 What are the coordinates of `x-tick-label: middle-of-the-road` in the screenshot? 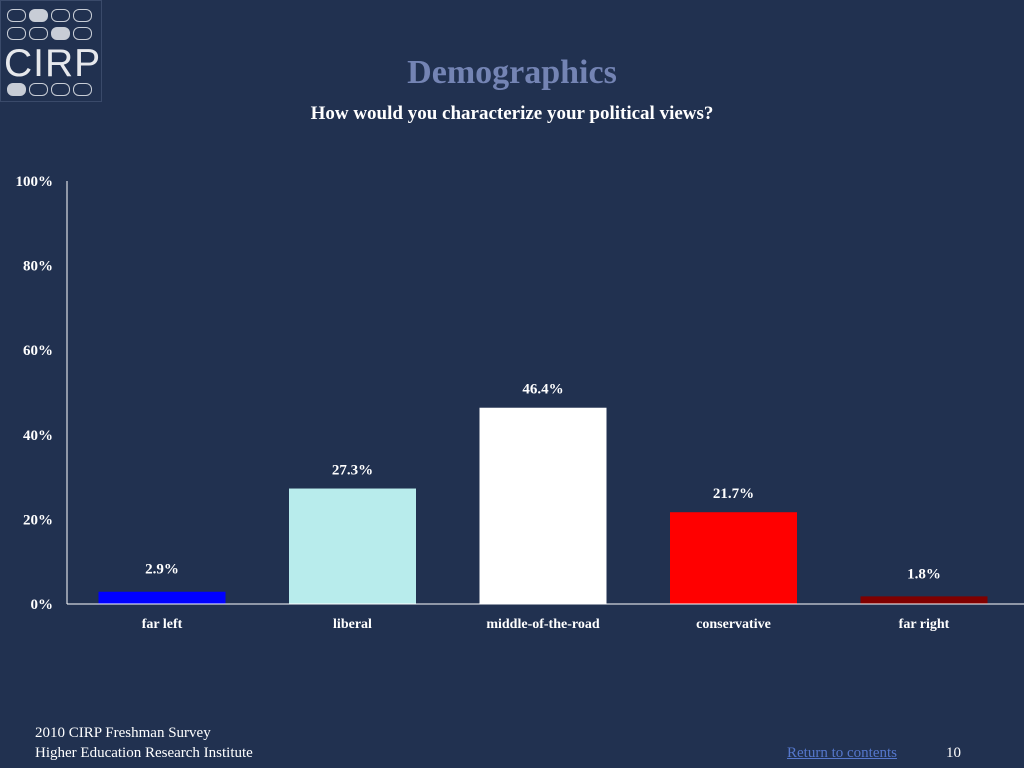 It's located at (542, 624).